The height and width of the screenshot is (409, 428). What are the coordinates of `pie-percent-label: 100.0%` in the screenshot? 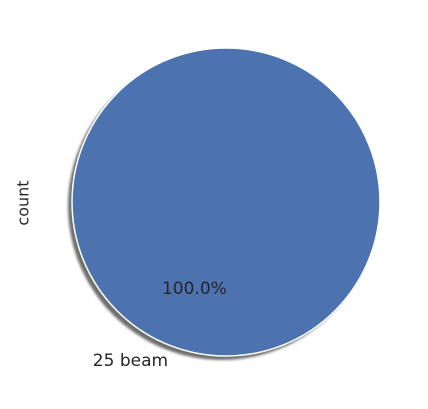 It's located at (194, 289).